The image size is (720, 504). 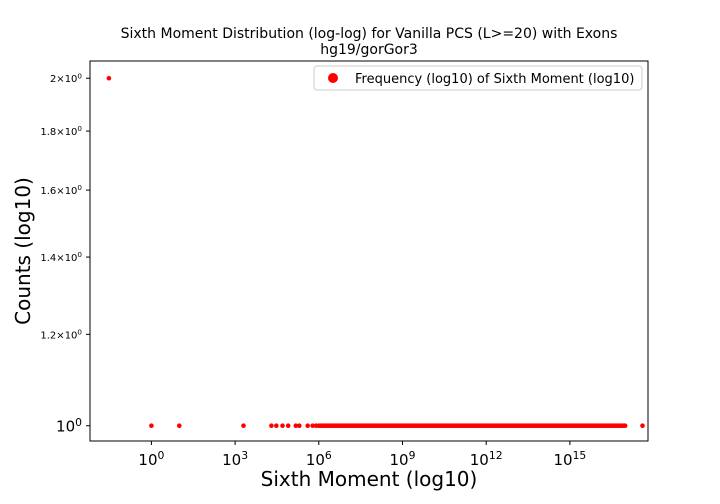 I want to click on y-tick-label: 1.2×100, so click(x=61, y=334).